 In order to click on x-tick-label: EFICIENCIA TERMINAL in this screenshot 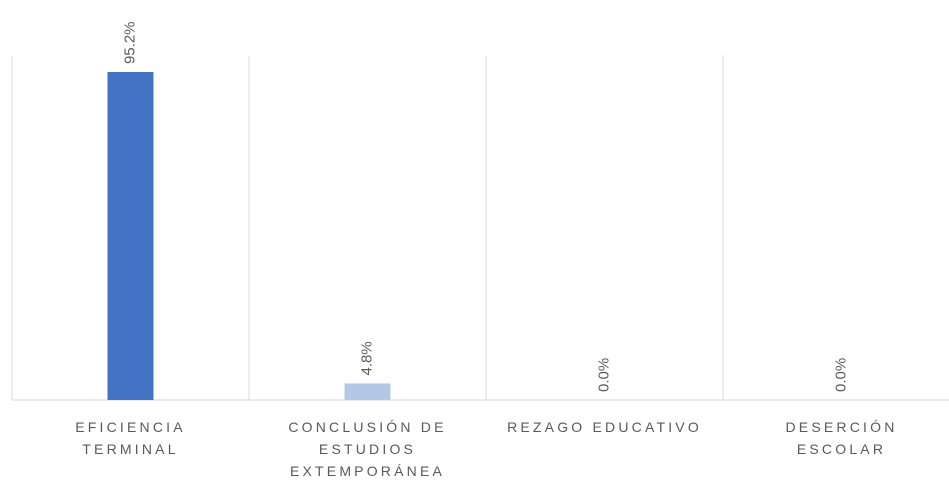, I will do `click(130, 438)`.